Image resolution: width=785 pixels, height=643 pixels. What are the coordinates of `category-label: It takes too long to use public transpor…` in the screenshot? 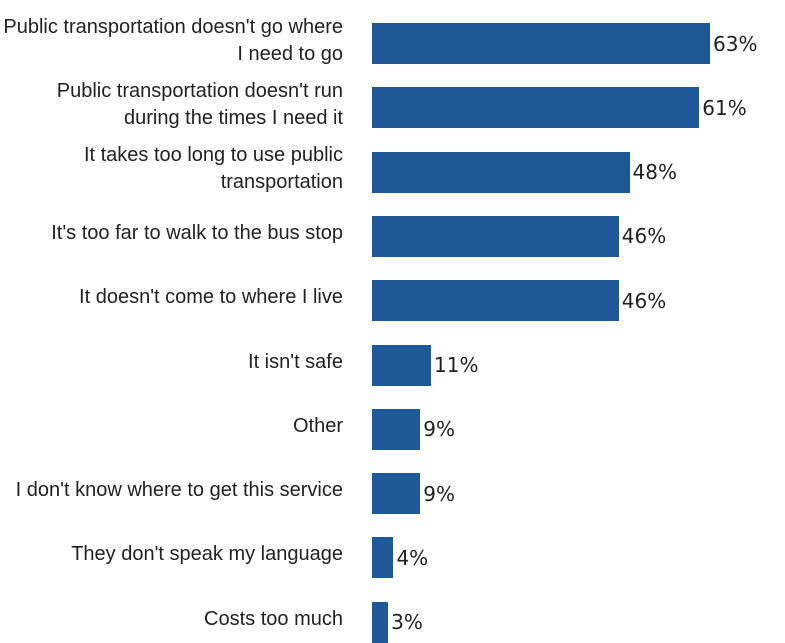 It's located at (213, 169).